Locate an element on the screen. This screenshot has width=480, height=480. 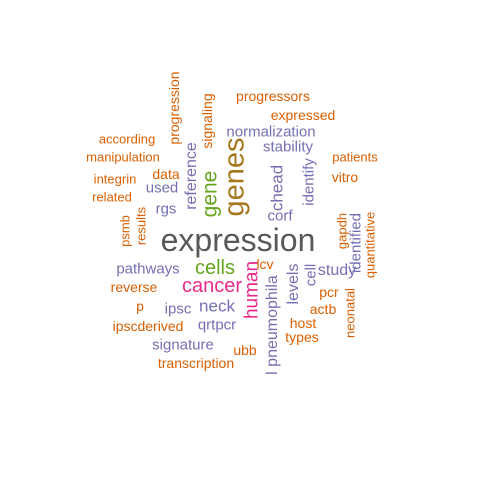
word-data: data is located at coordinates (166, 174).